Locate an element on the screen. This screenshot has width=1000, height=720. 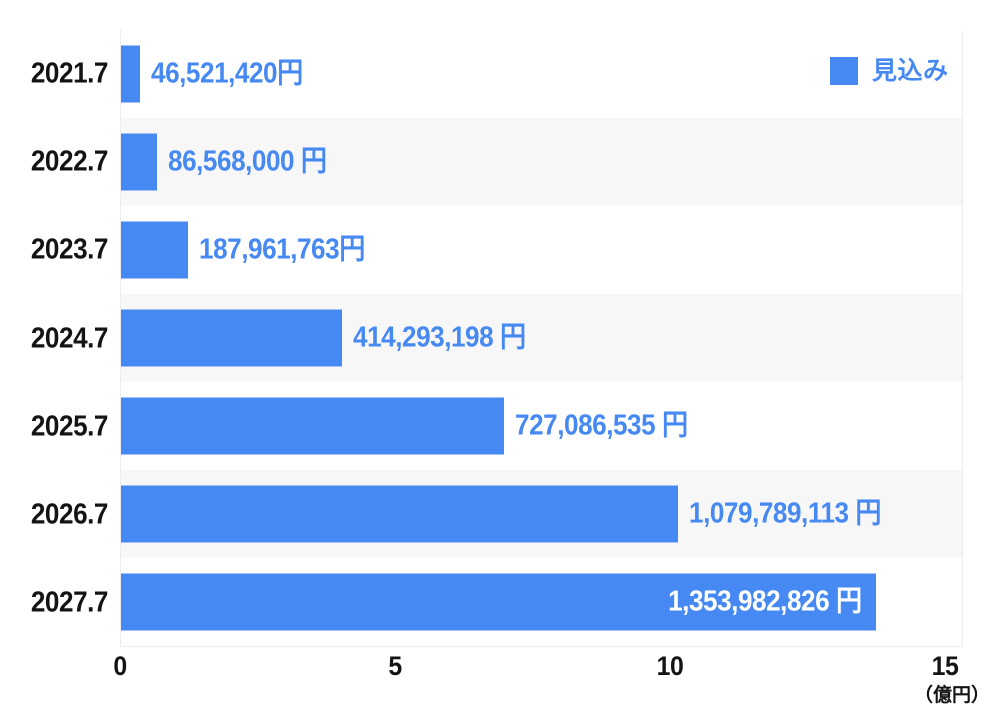
row-band: 1,353,982,826 円 is located at coordinates (541, 602).